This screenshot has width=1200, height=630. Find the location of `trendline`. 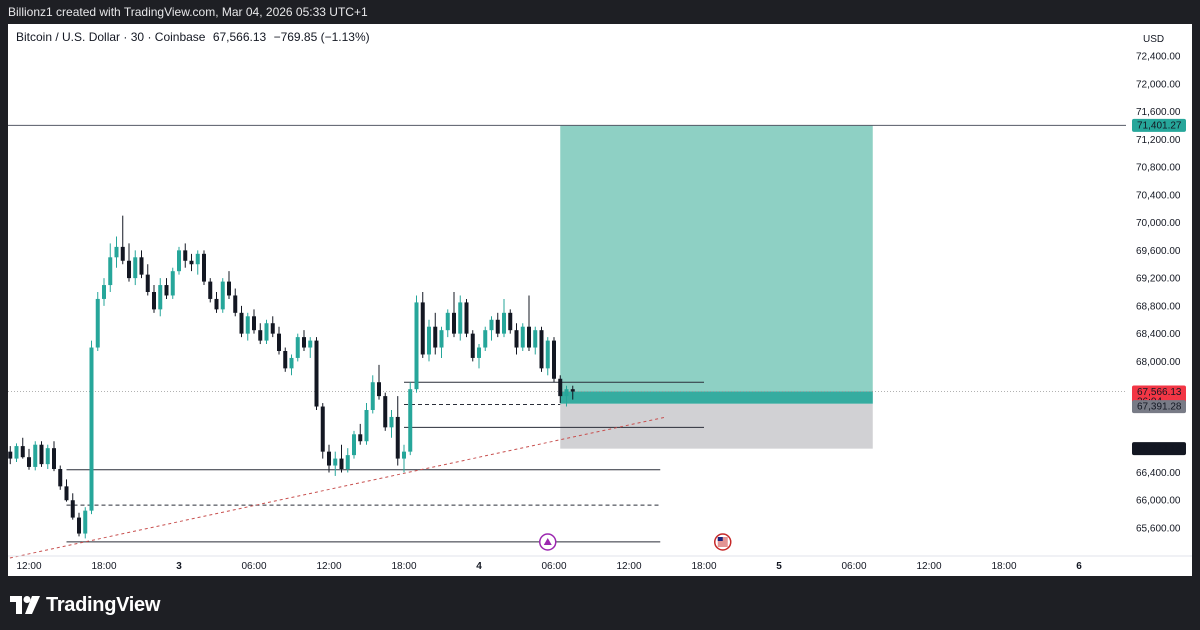

trendline is located at coordinates (337, 487).